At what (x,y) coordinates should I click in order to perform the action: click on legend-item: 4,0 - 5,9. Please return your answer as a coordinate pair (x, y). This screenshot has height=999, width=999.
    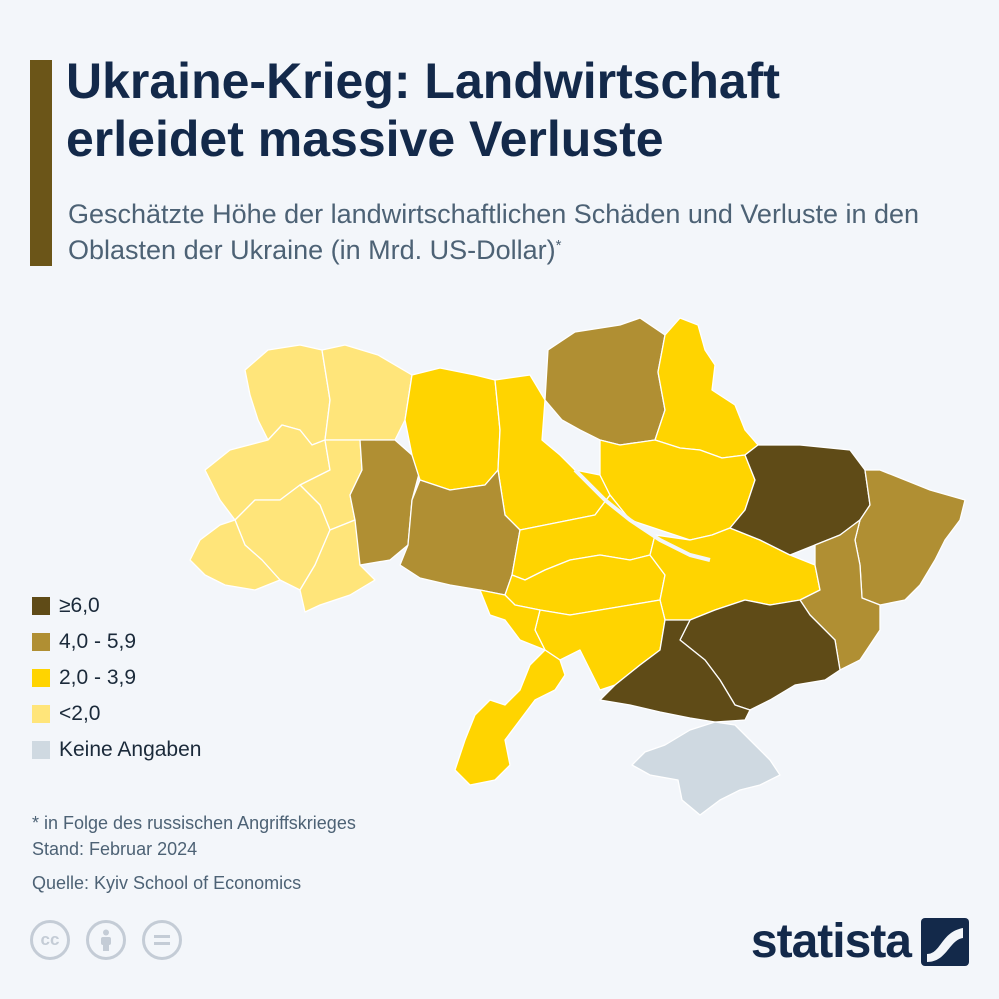
    Looking at the image, I should click on (116, 642).